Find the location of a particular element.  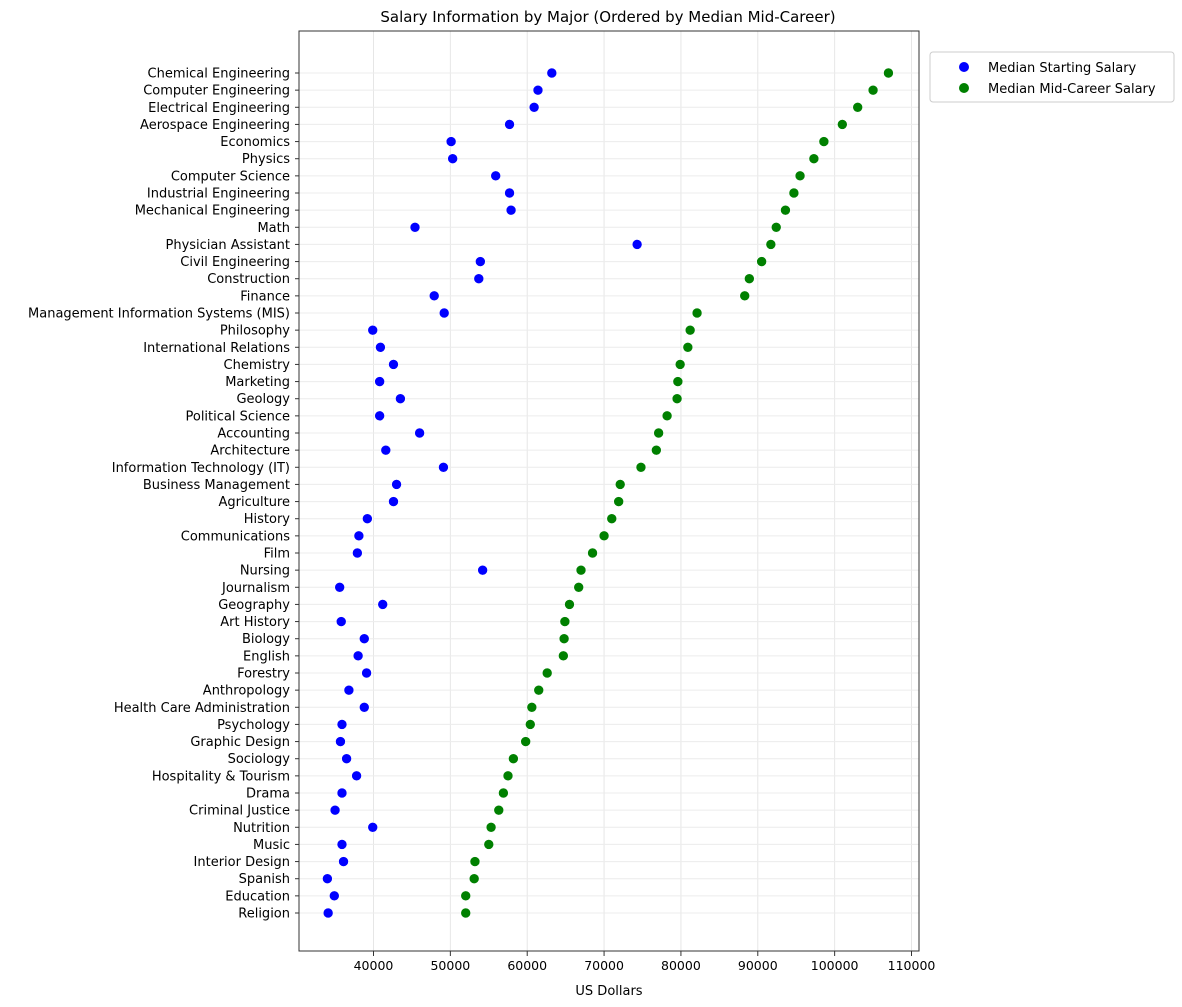

x-tick-label: 60000 is located at coordinates (527, 965).